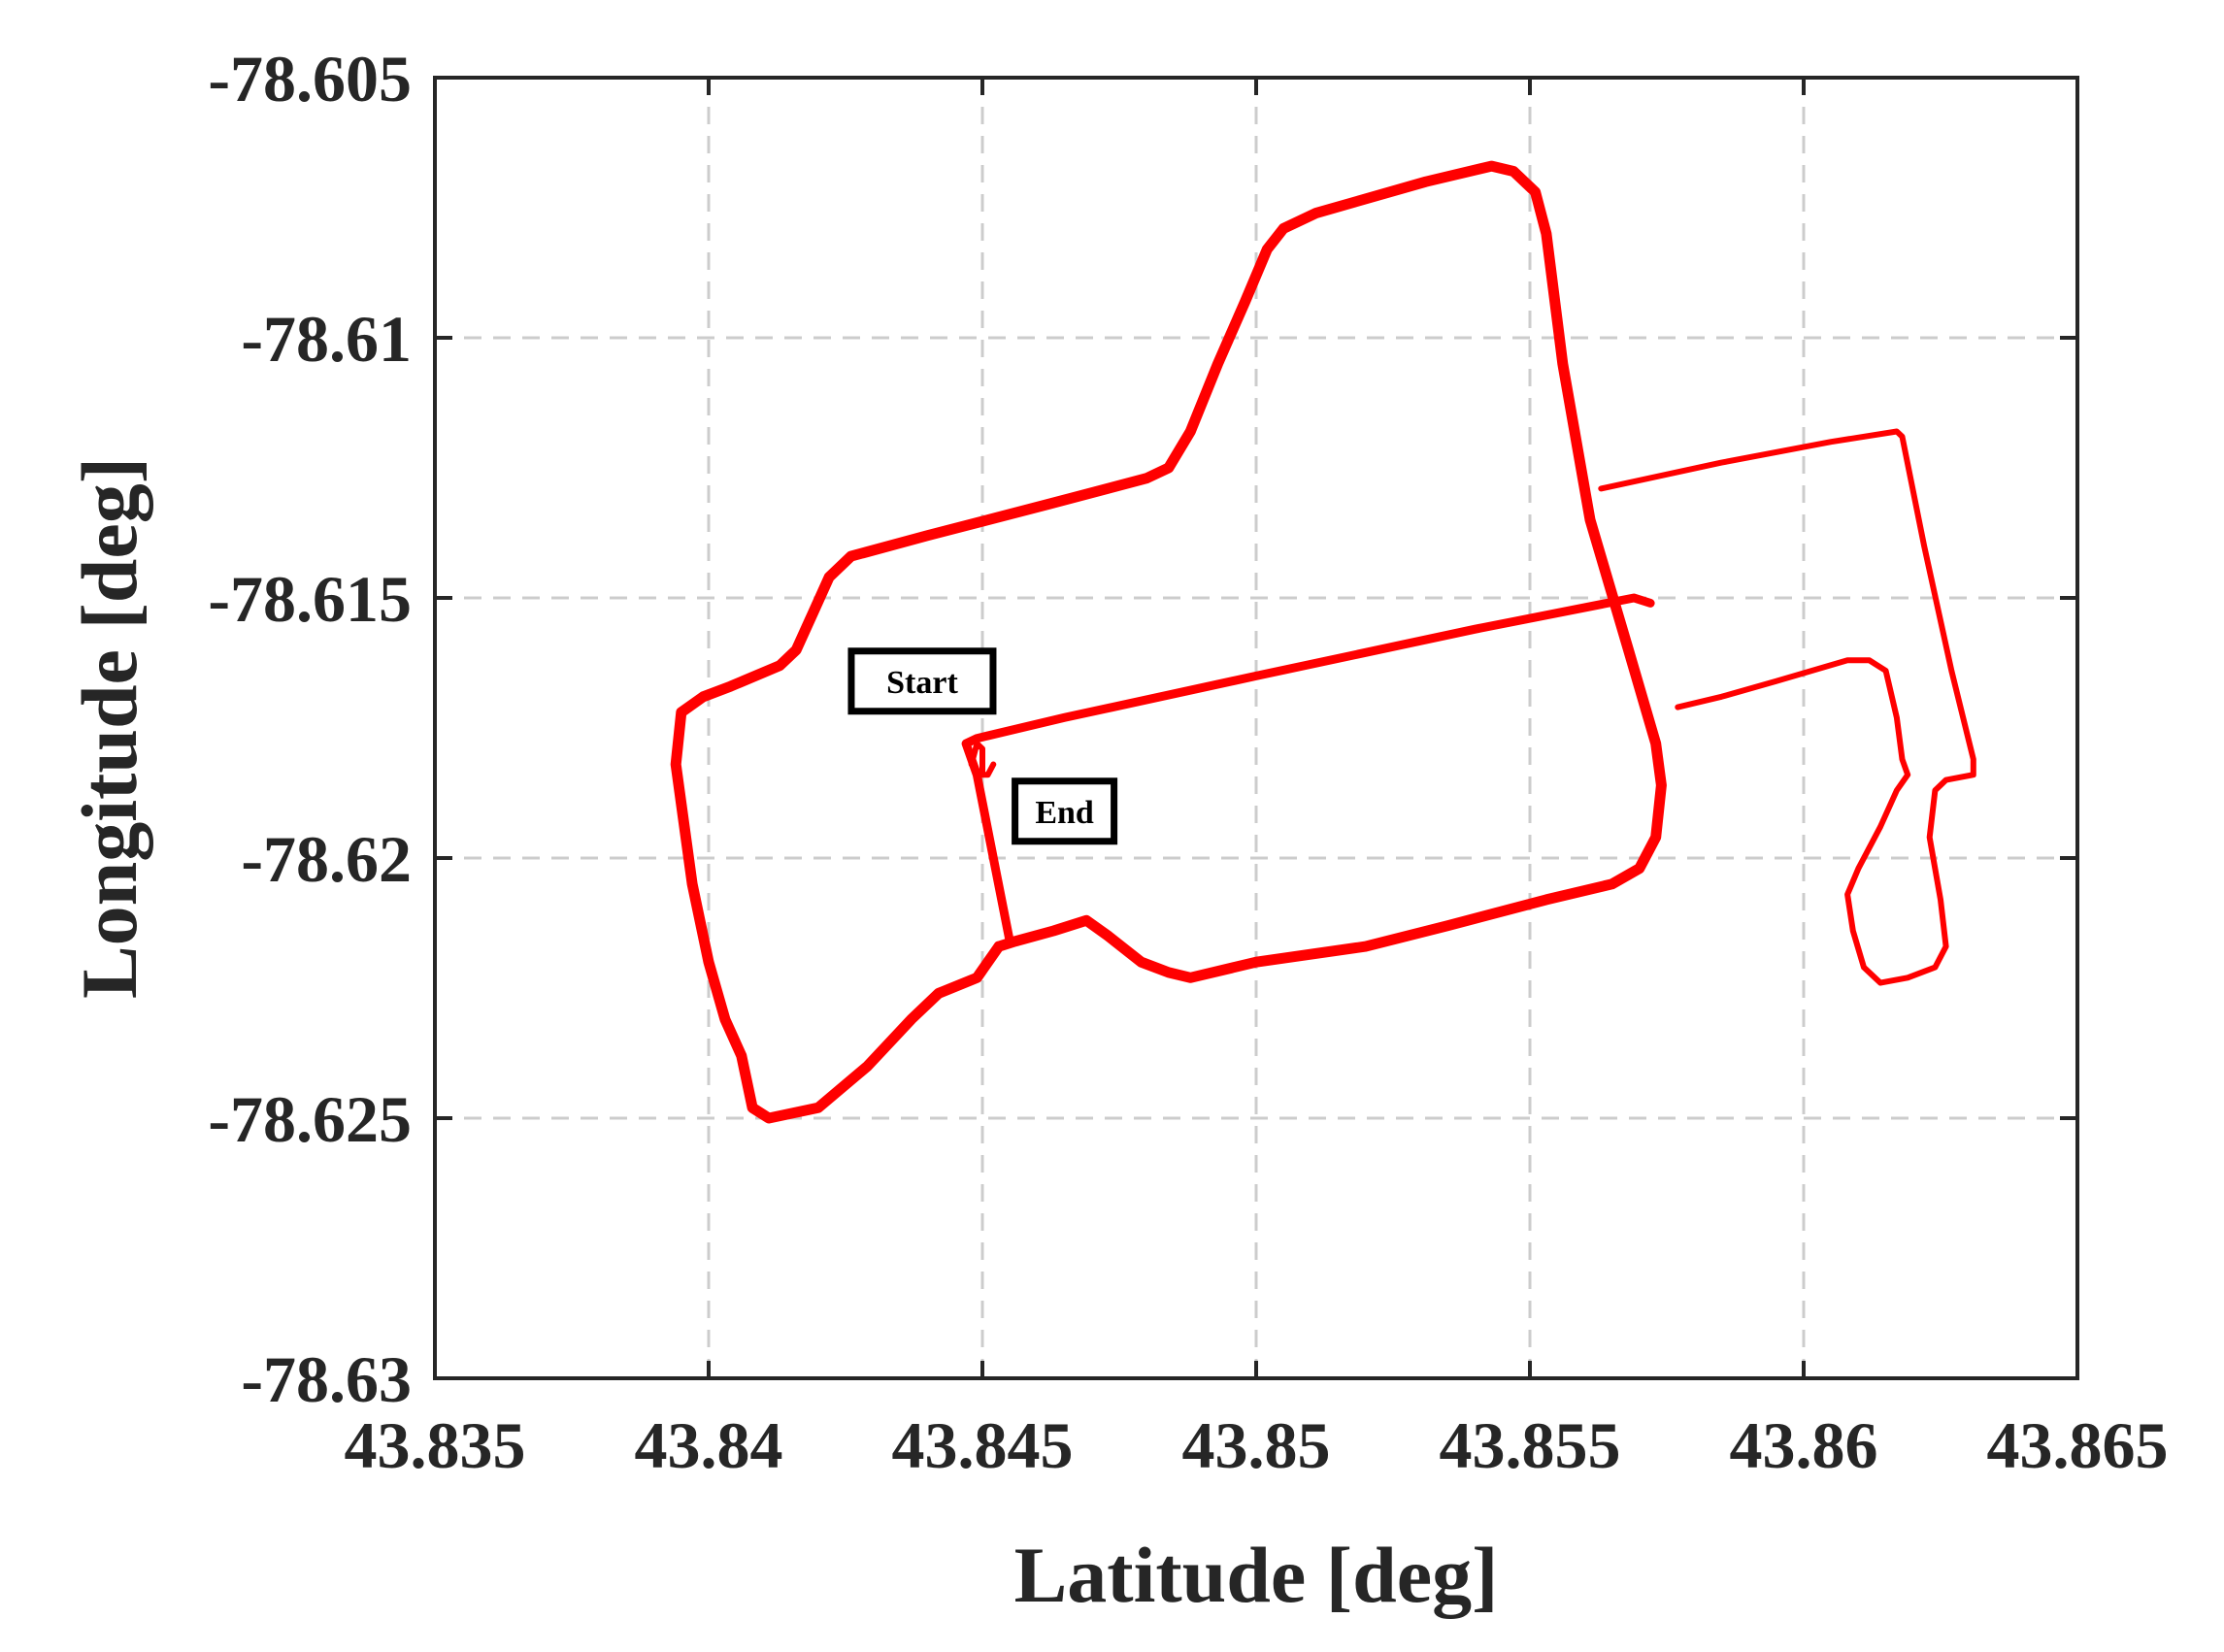 The image size is (2224, 1652). Describe the element at coordinates (435, 1445) in the screenshot. I see `x-tick-label: 43.835` at that location.